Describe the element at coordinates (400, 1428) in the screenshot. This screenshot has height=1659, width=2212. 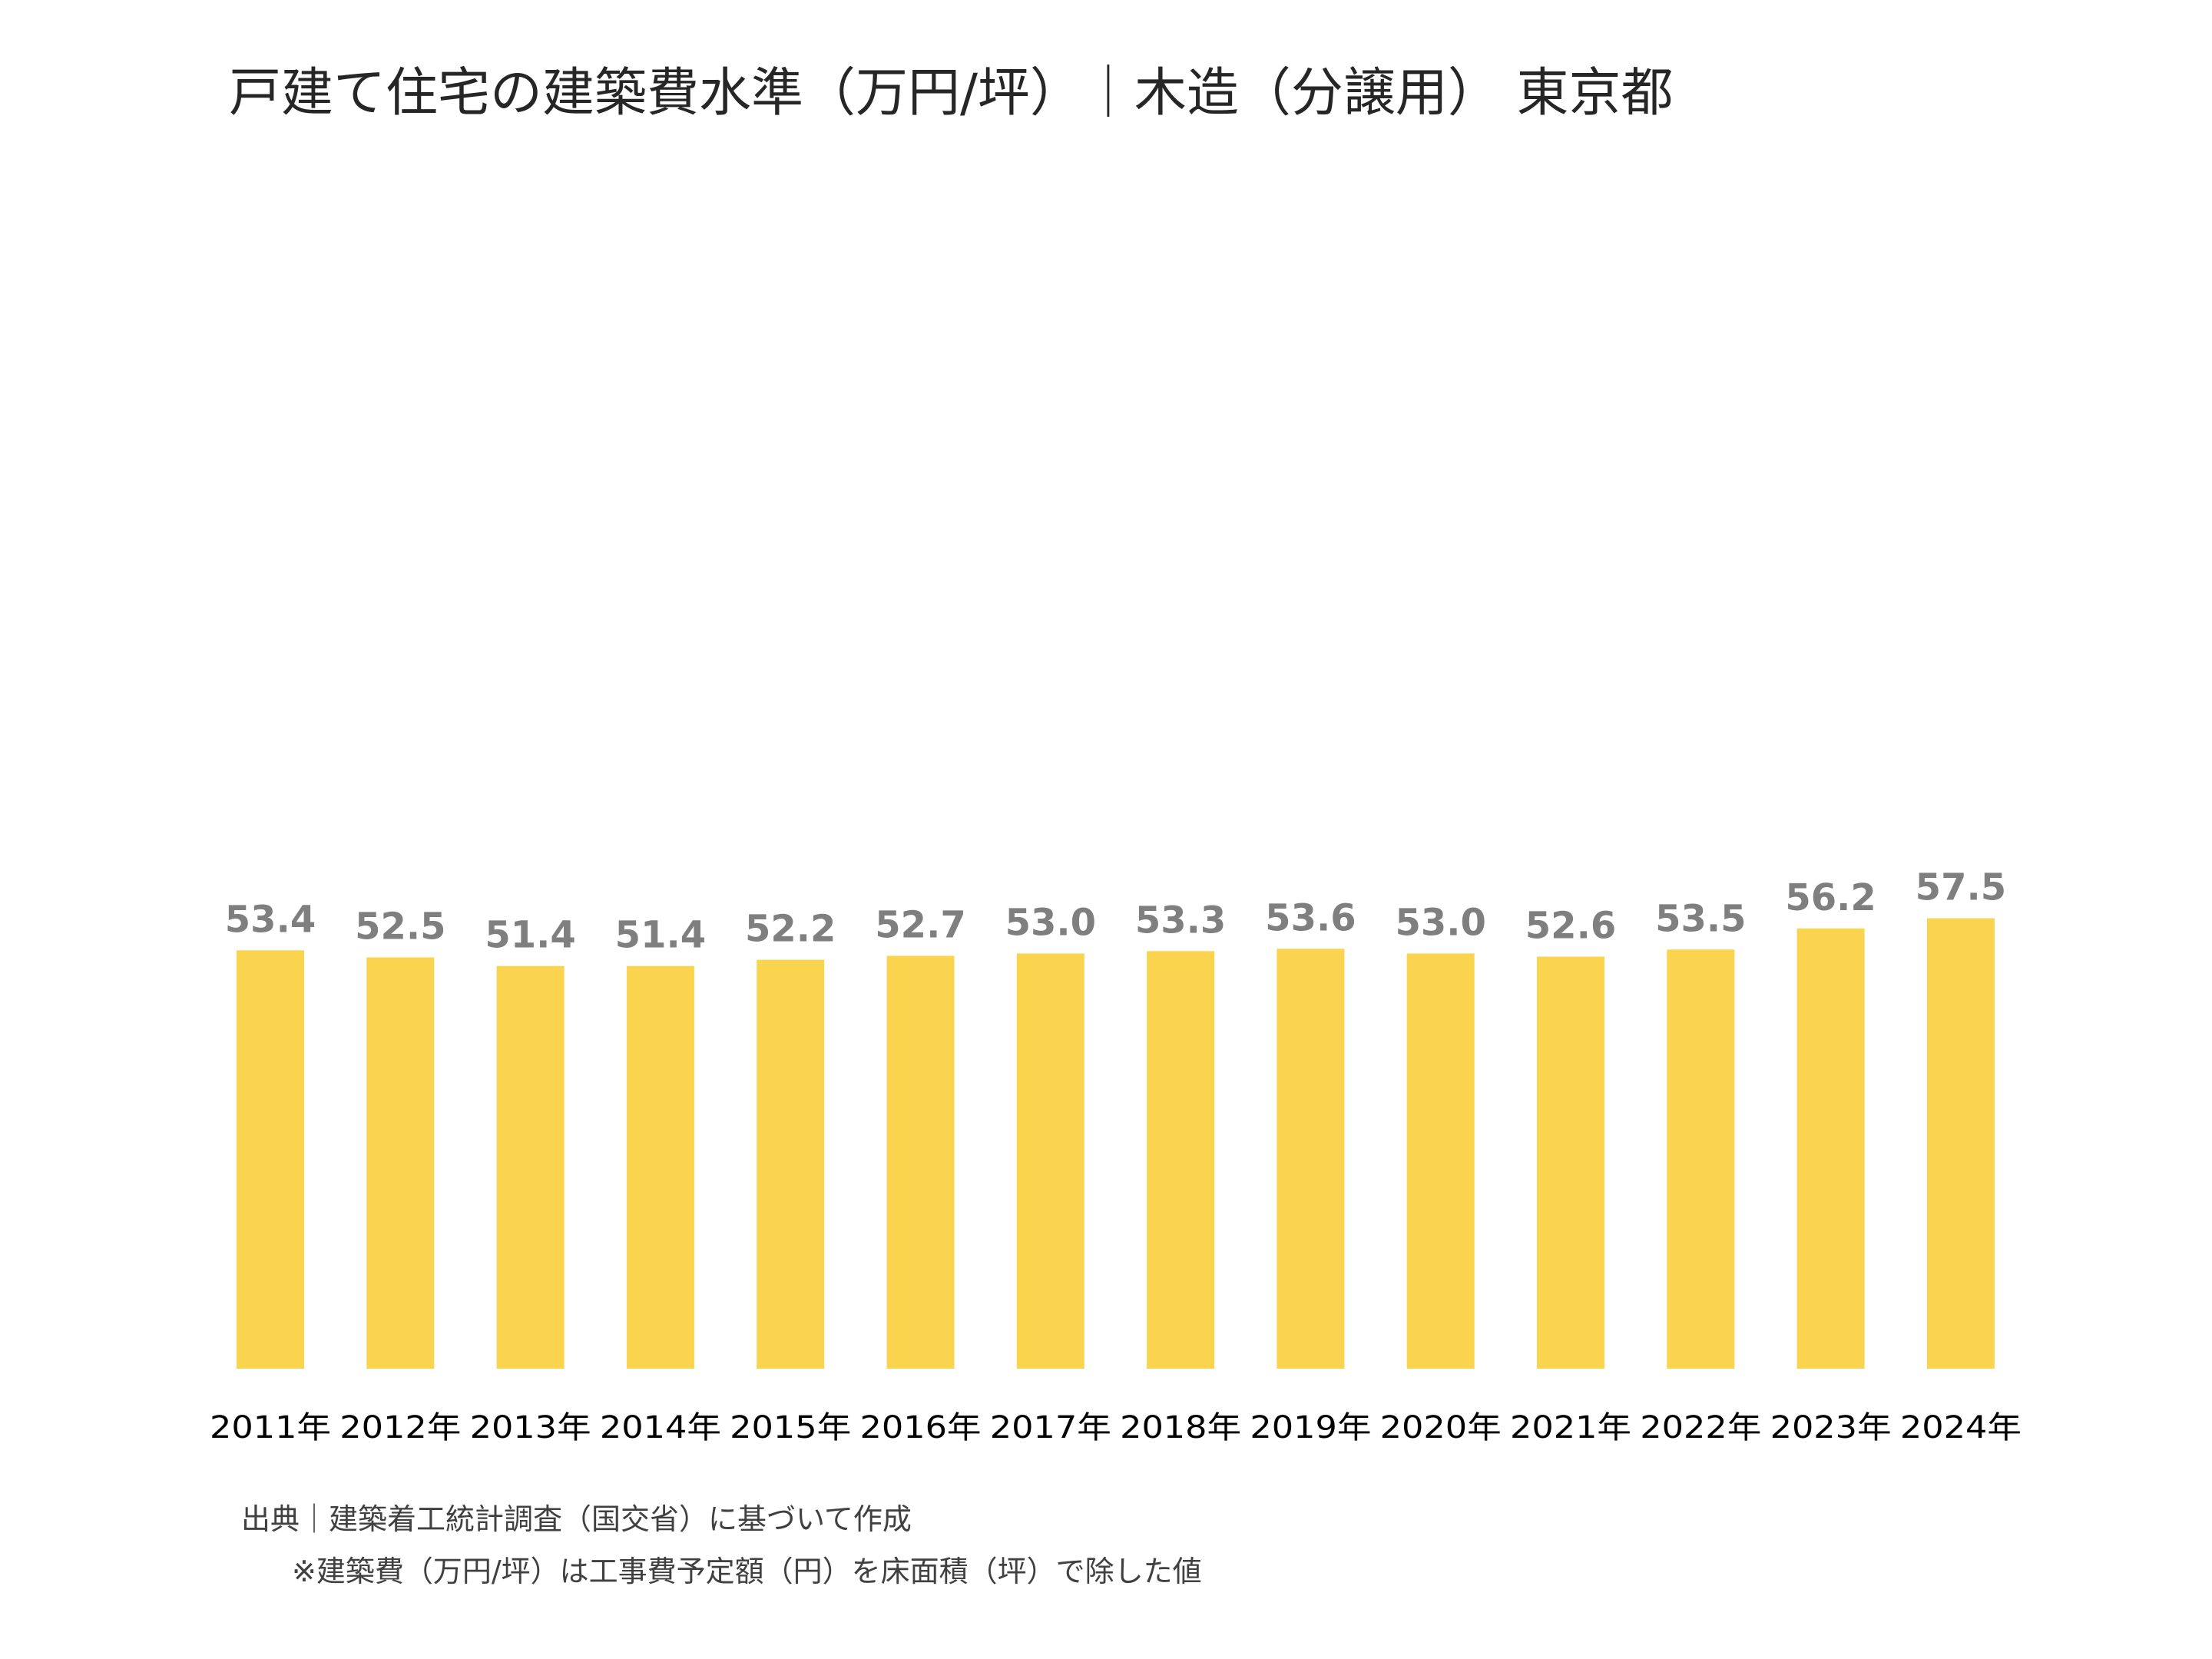
I see `x-tick-label: 2012年` at that location.